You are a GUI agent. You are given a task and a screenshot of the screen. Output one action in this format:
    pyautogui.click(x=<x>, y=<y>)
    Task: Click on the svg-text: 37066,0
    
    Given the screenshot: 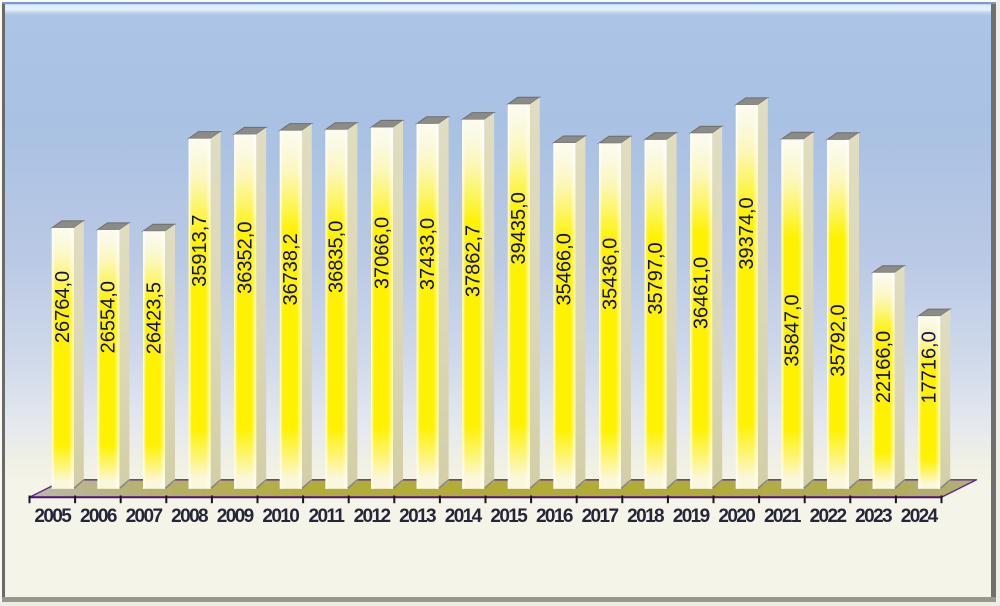 What is the action you would take?
    pyautogui.click(x=382, y=253)
    